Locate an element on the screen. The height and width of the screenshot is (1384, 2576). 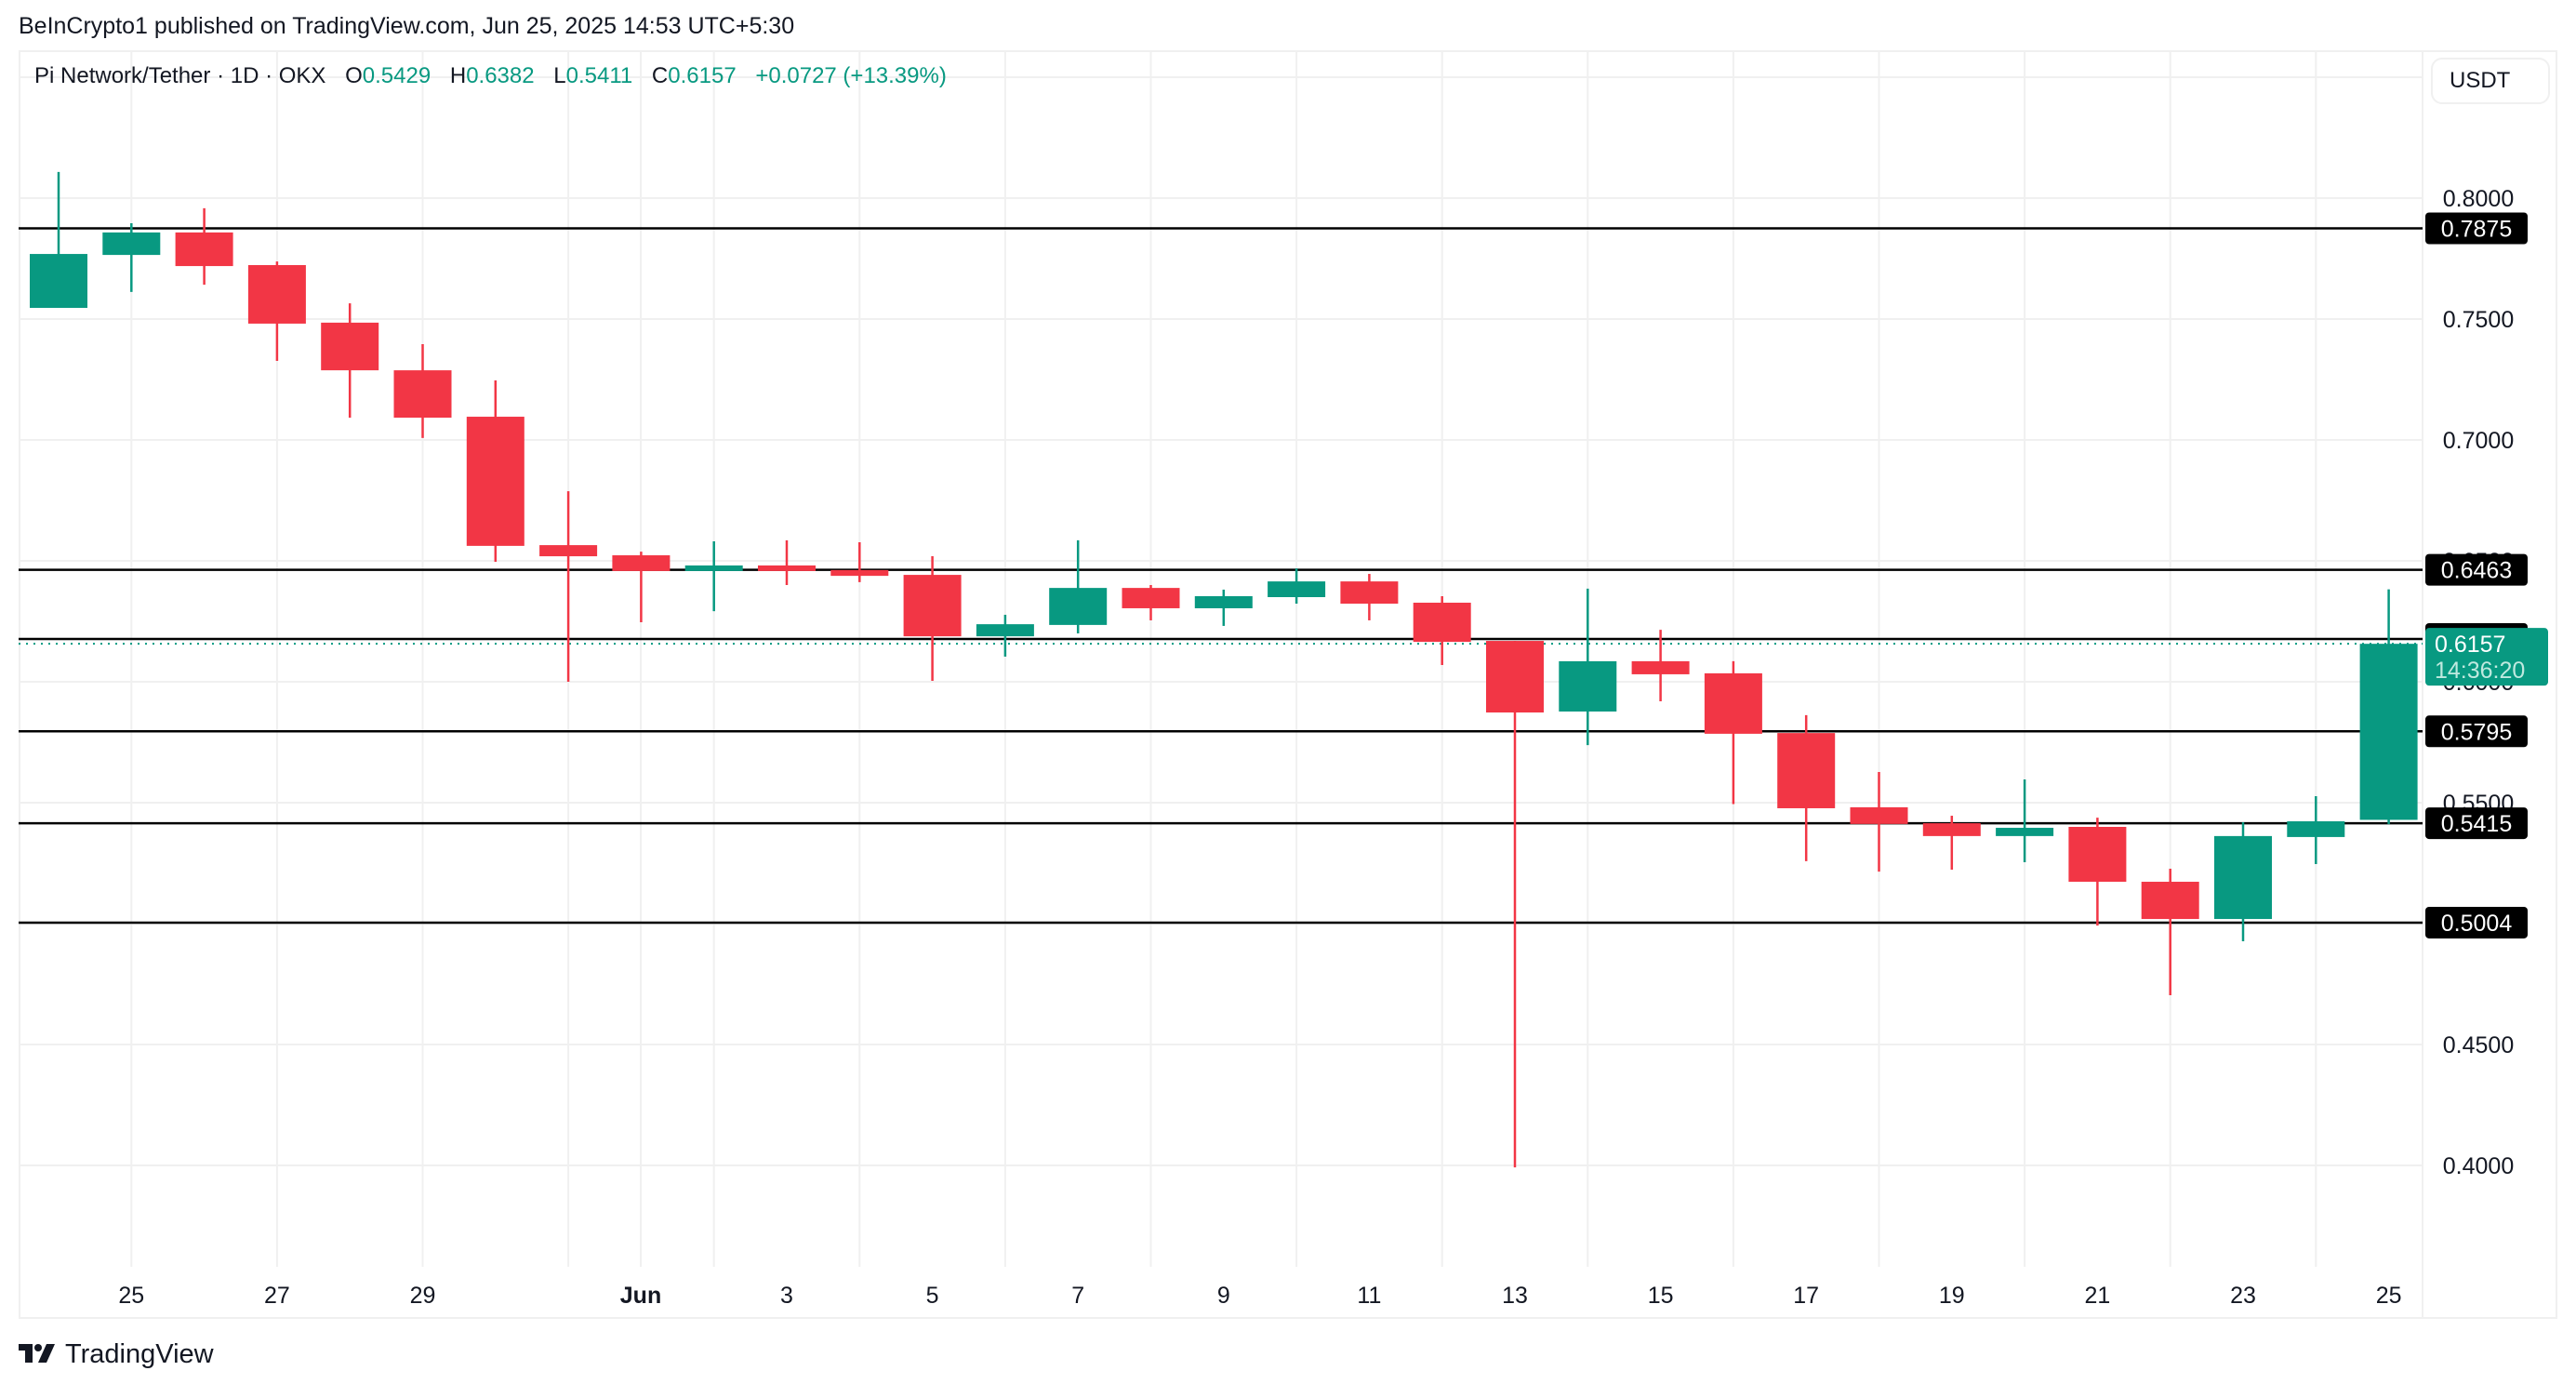
high-label: H is located at coordinates (458, 75).